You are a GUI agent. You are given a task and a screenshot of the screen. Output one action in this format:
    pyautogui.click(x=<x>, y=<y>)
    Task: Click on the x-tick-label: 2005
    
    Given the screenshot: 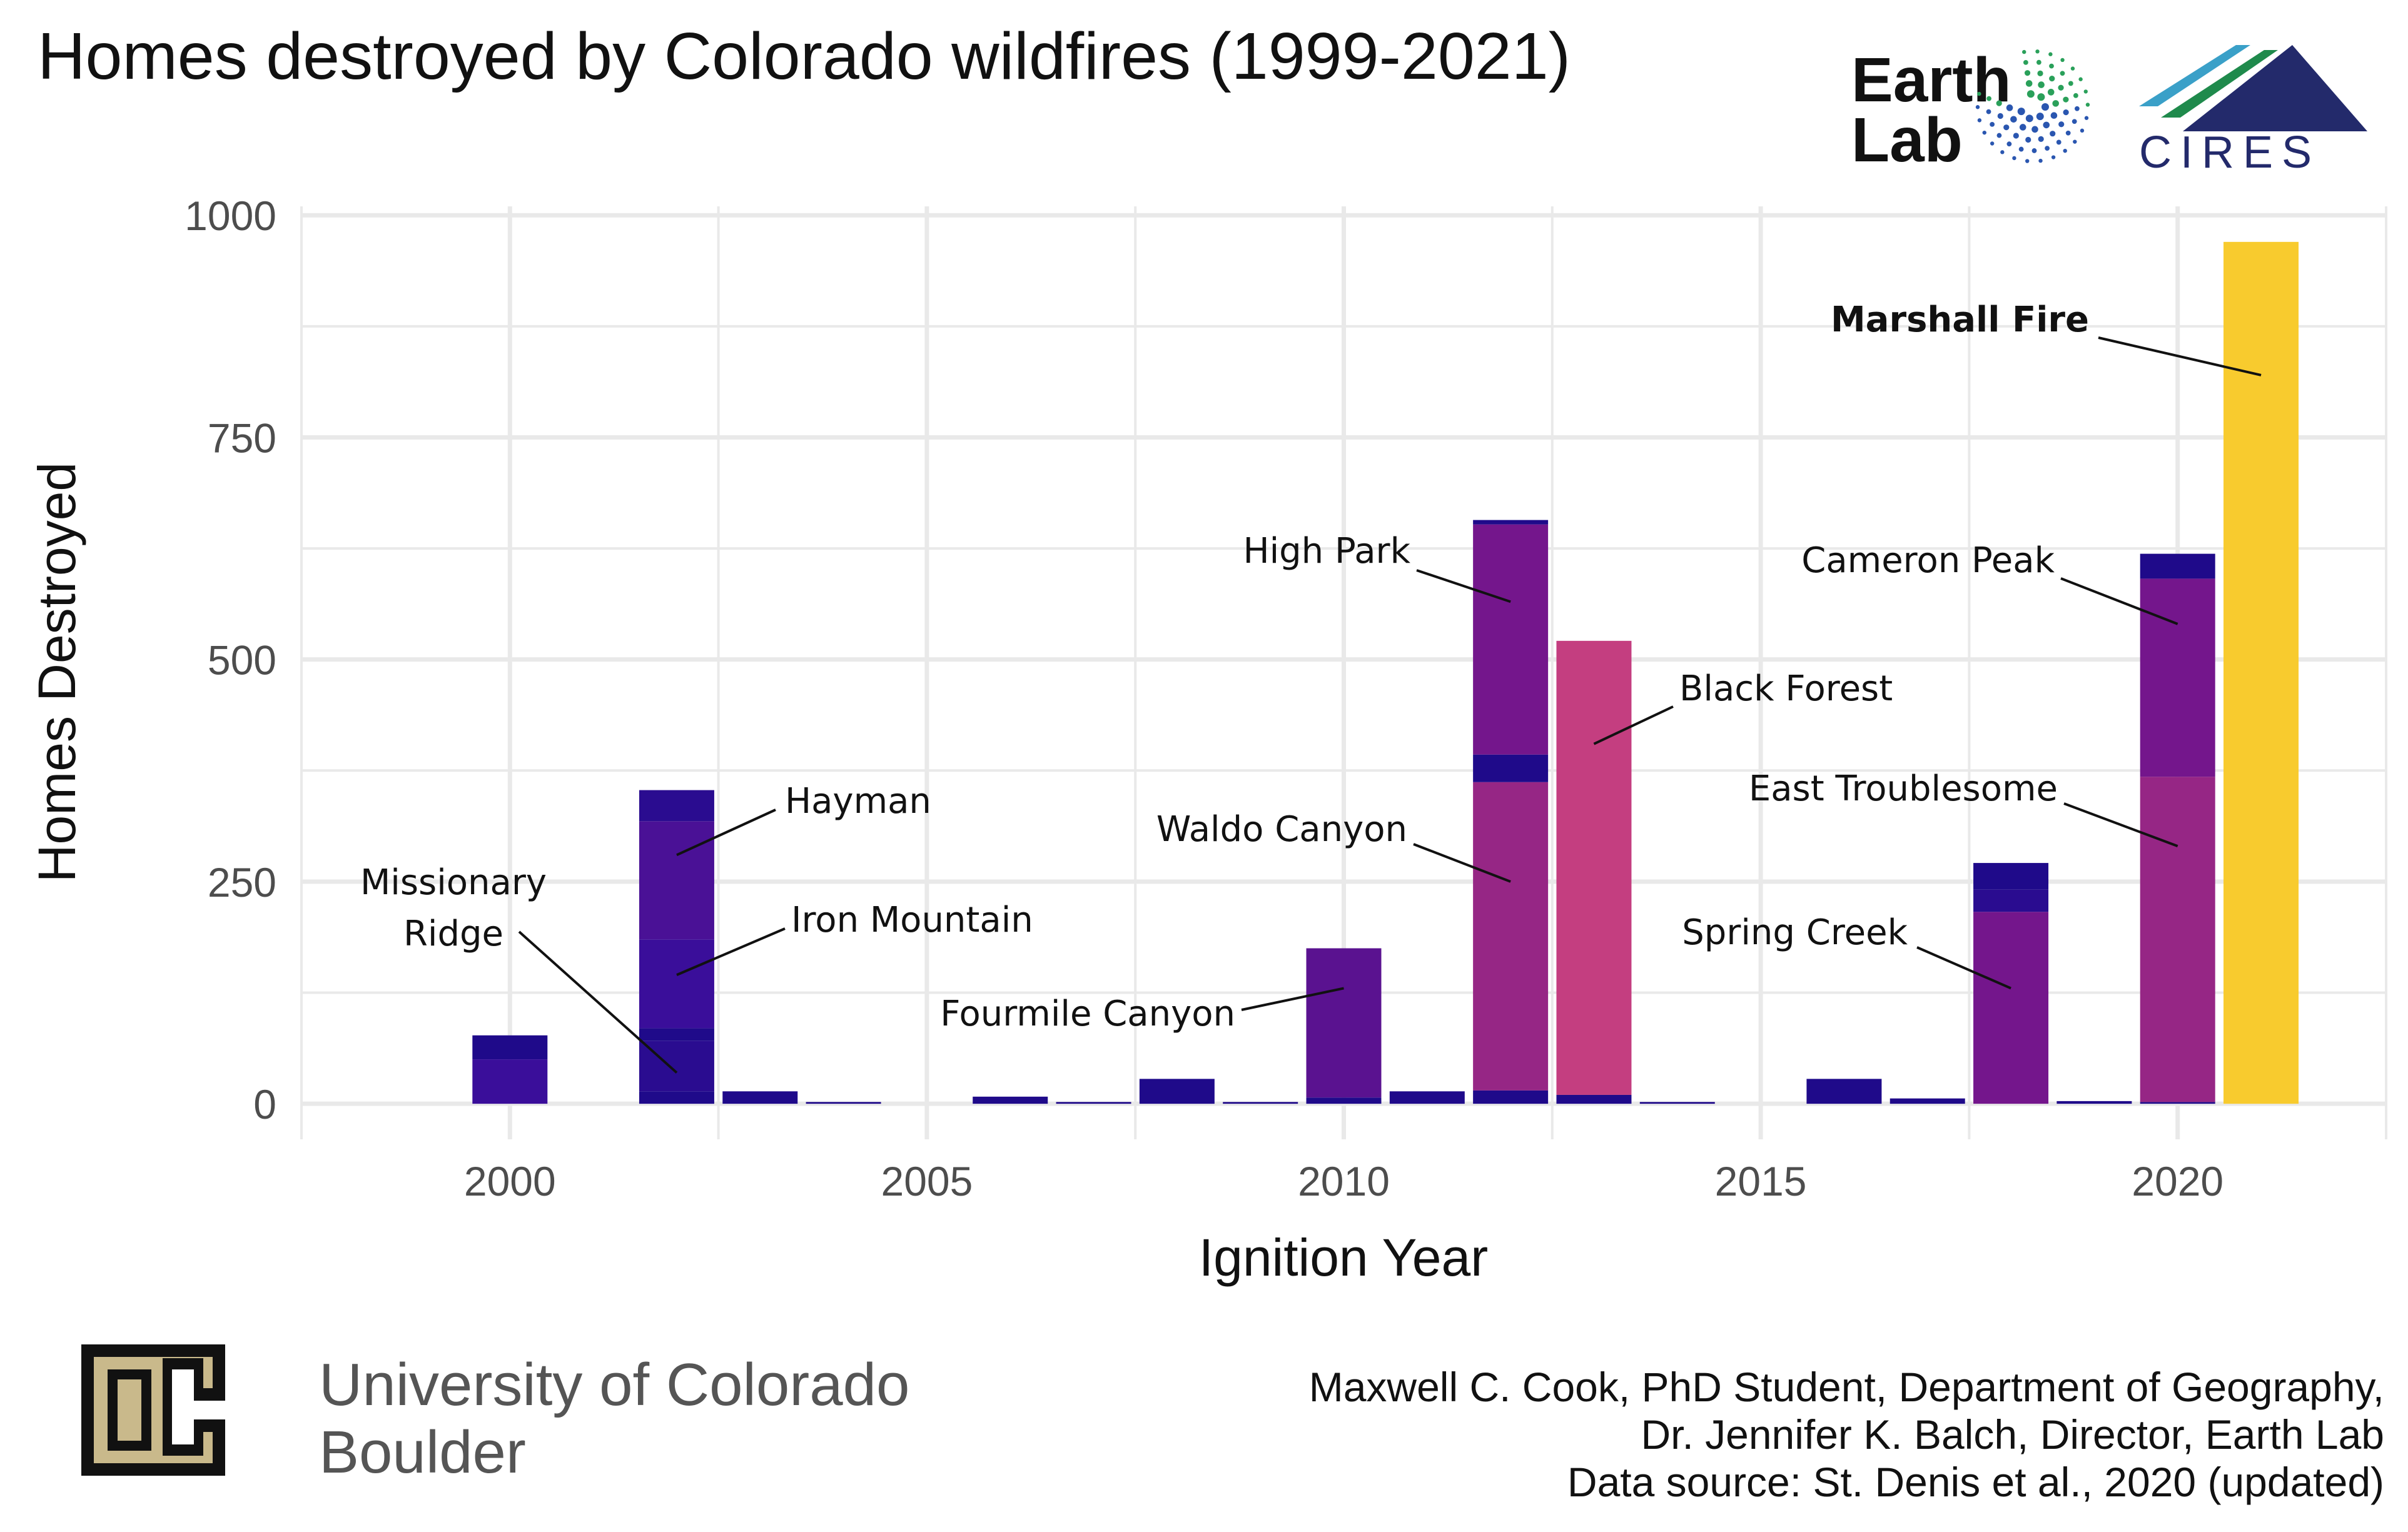 What is the action you would take?
    pyautogui.click(x=927, y=1181)
    